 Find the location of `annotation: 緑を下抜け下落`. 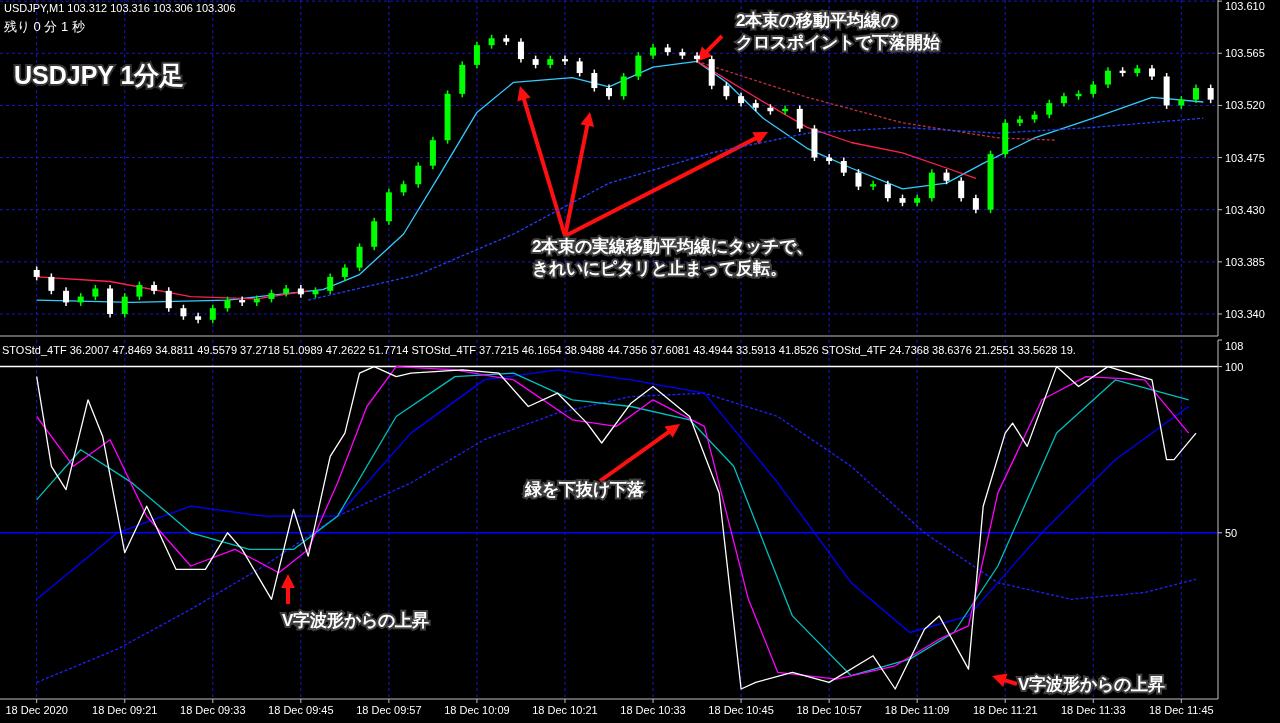

annotation: 緑を下抜け下落 is located at coordinates (584, 489).